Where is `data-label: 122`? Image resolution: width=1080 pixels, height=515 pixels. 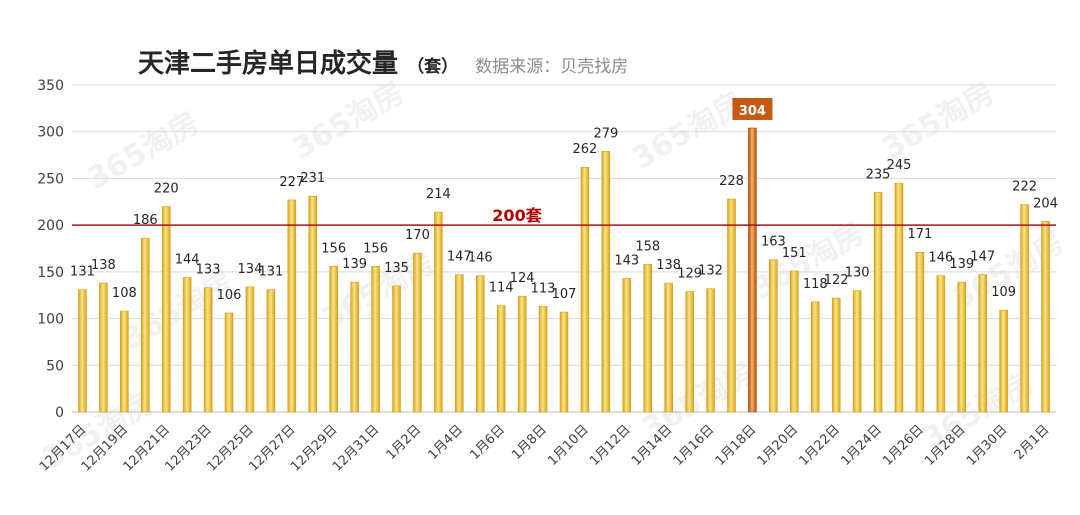 data-label: 122 is located at coordinates (836, 280).